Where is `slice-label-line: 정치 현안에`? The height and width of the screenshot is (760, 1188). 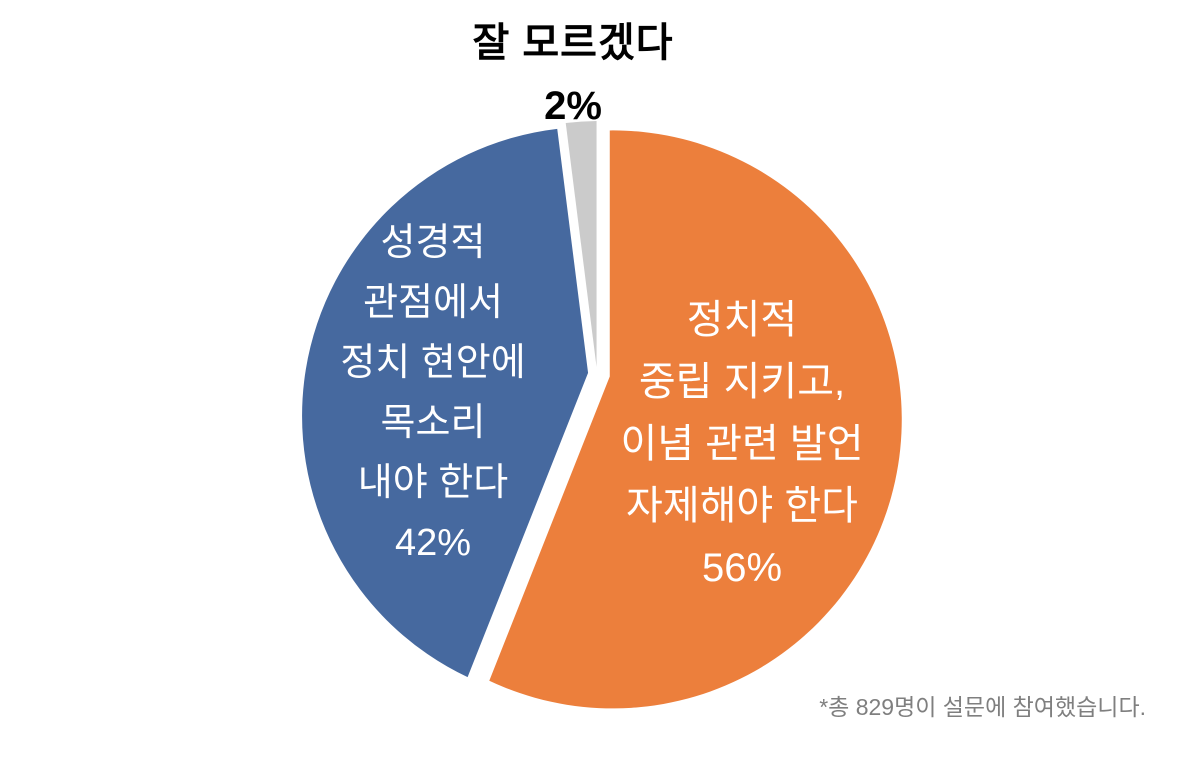 slice-label-line: 정치 현안에 is located at coordinates (433, 363).